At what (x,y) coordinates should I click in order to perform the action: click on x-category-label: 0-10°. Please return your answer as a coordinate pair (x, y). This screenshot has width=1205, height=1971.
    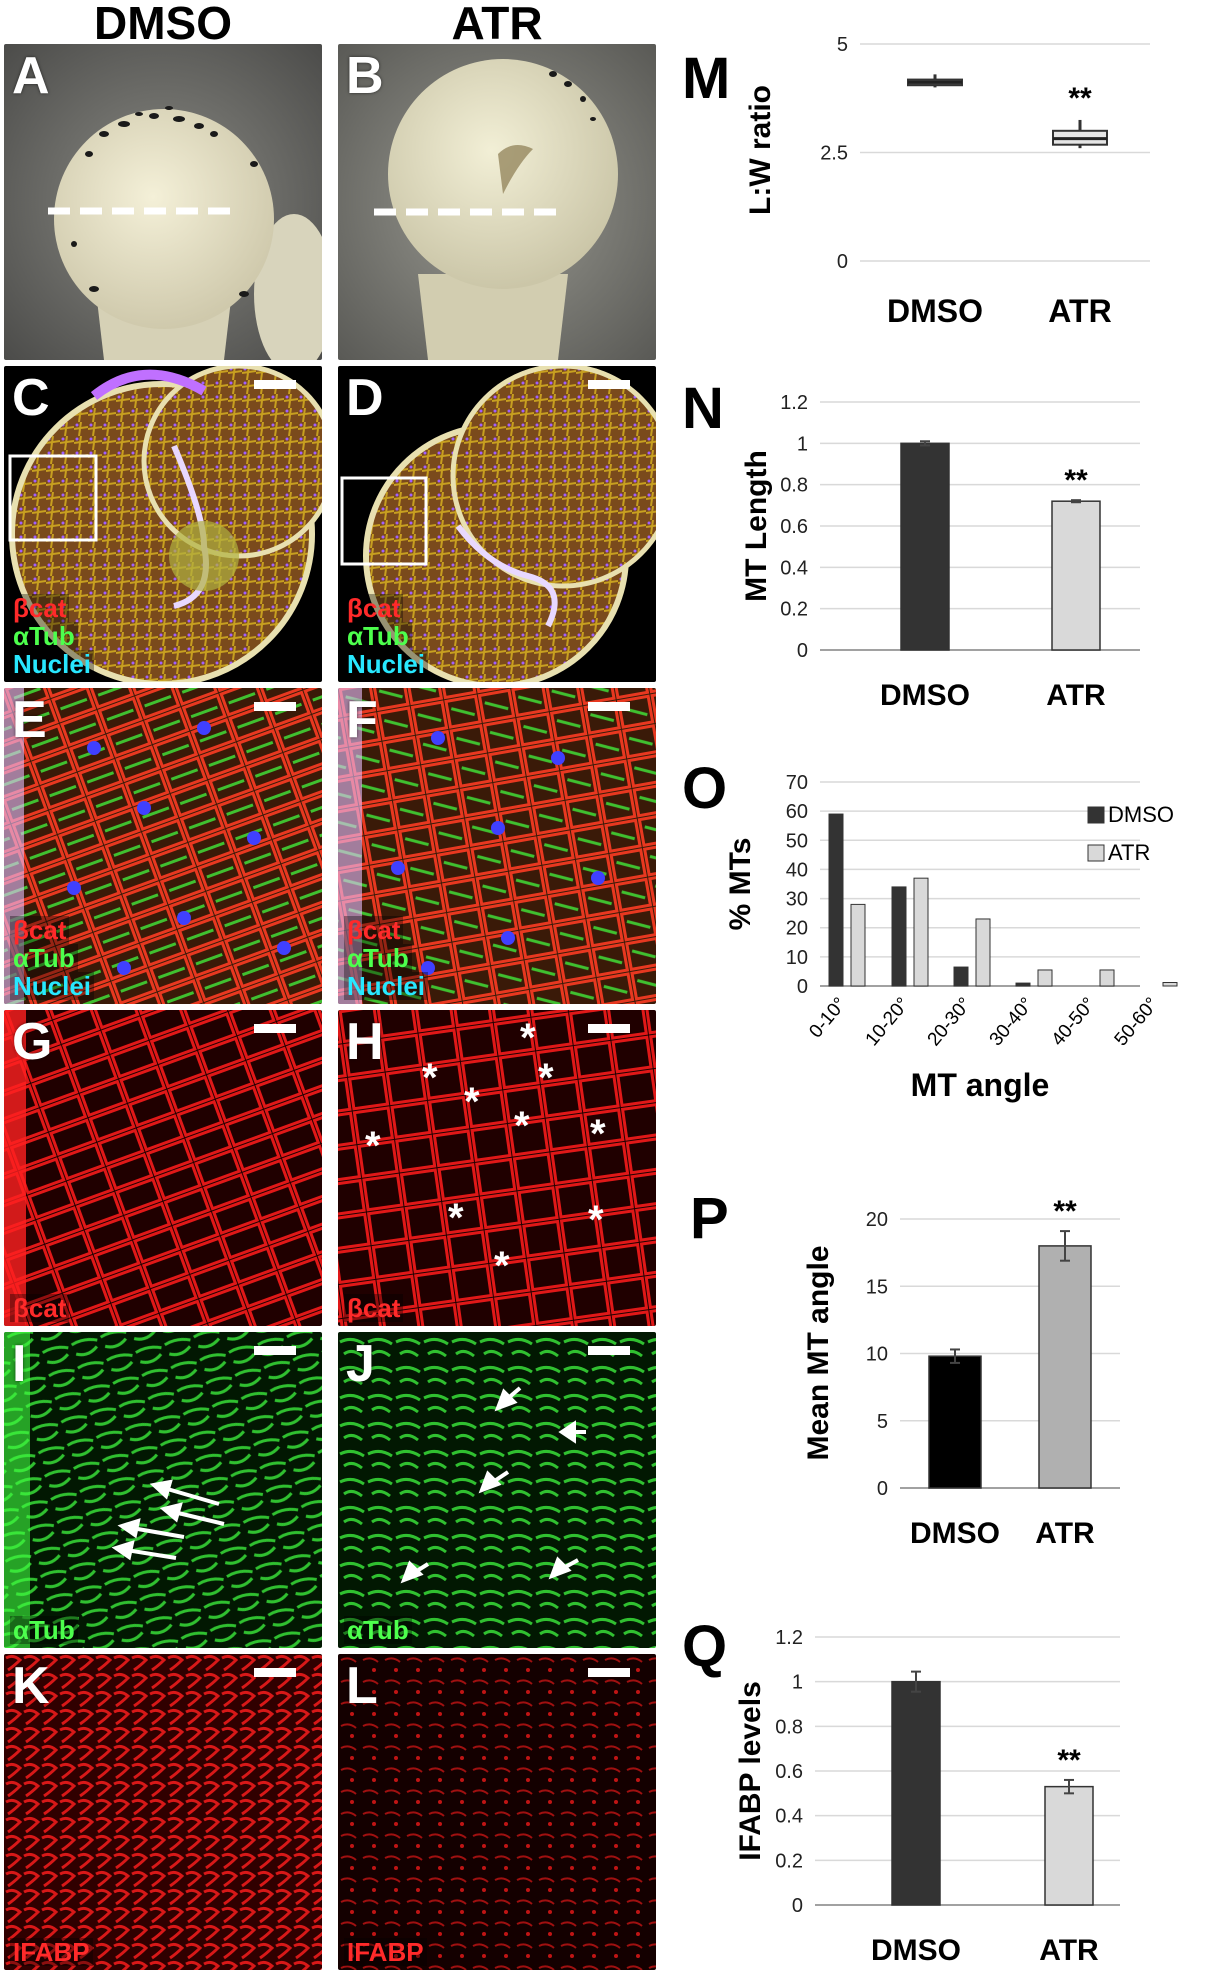
    Looking at the image, I should click on (827, 1018).